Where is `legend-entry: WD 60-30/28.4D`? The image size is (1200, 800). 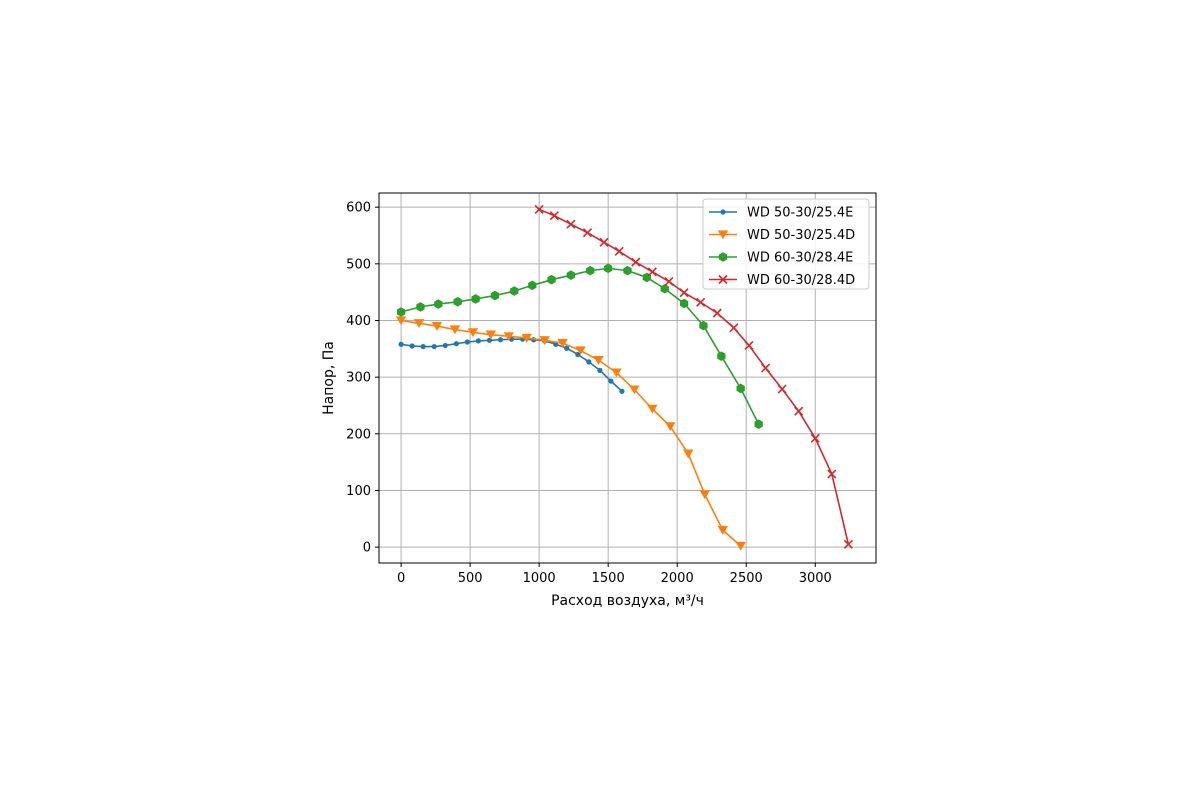 legend-entry: WD 60-30/28.4D is located at coordinates (782, 280).